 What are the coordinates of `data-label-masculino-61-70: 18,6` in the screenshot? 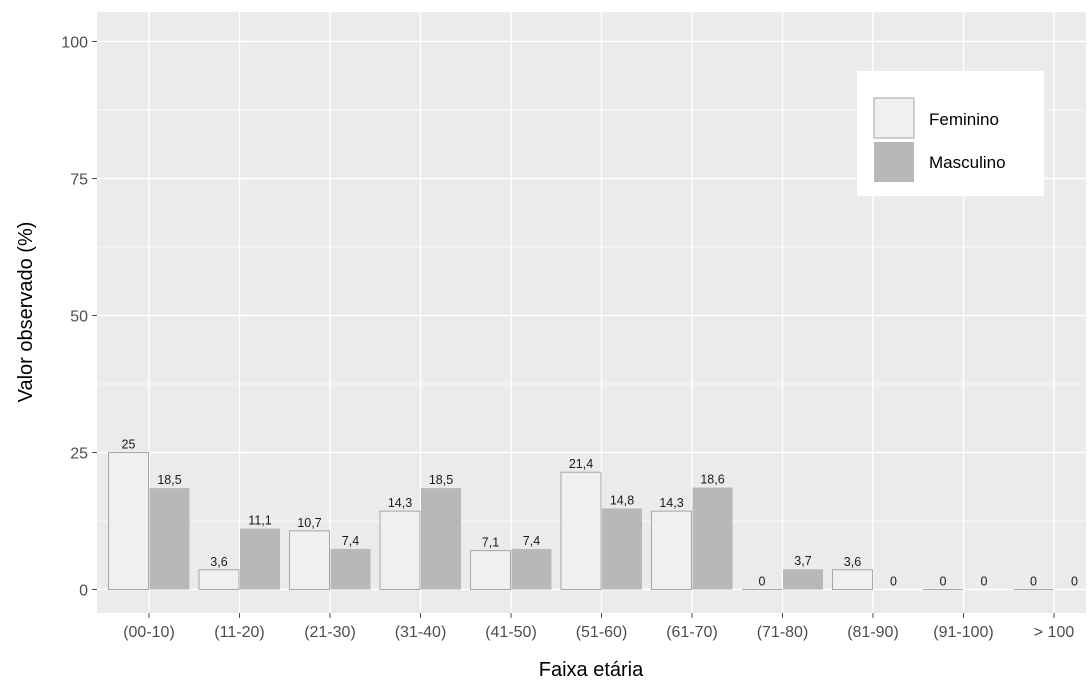 It's located at (712, 480).